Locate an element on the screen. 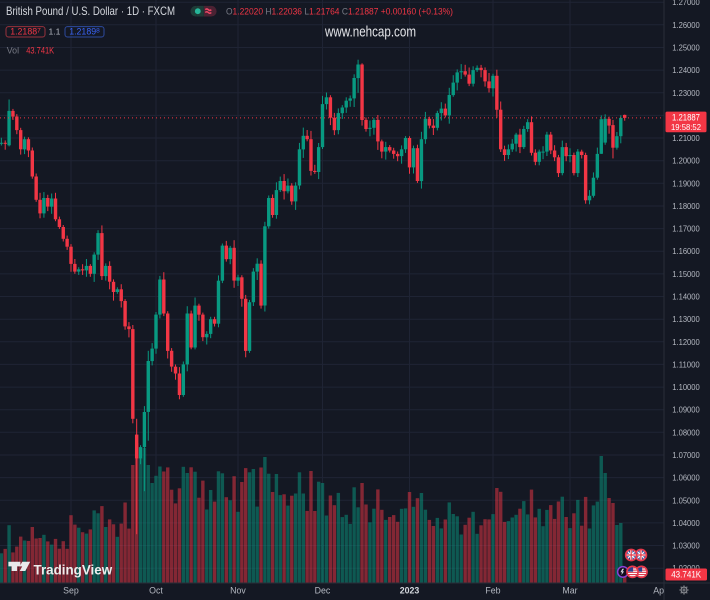 This screenshot has height=600, width=710. svg-text: 1.19000 is located at coordinates (686, 183).